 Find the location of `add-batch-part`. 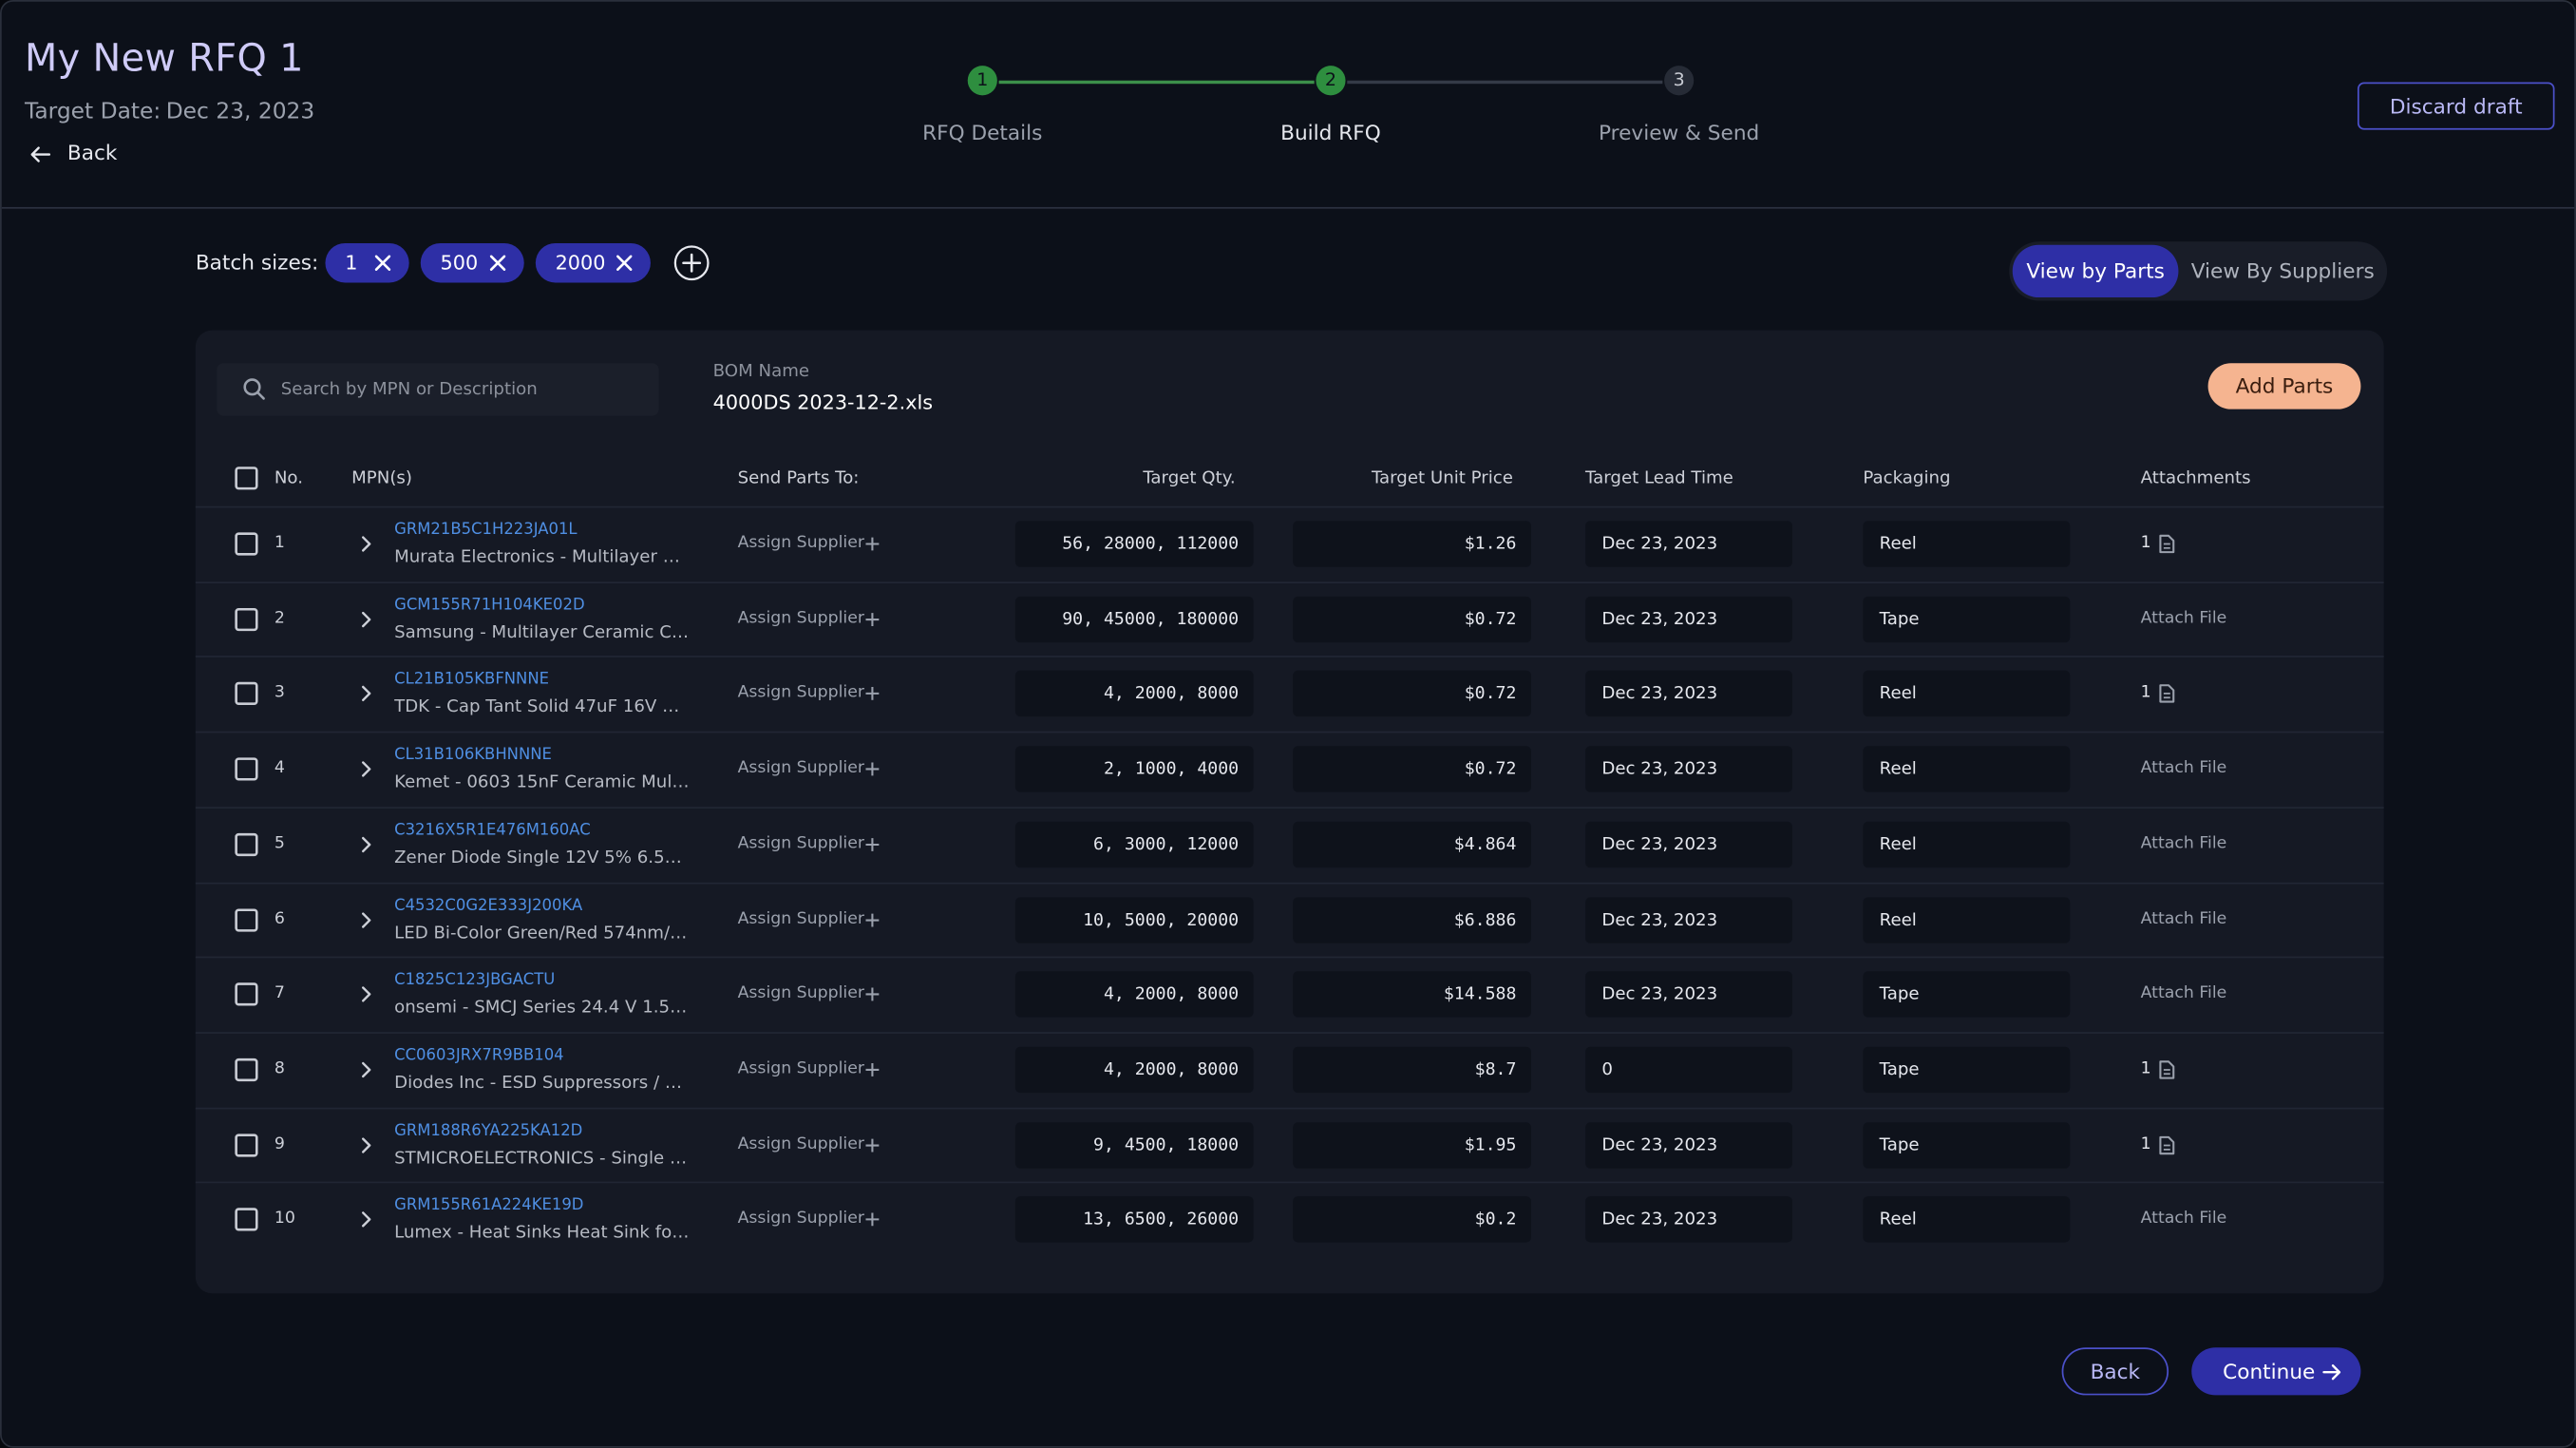

add-batch-part is located at coordinates (691, 263).